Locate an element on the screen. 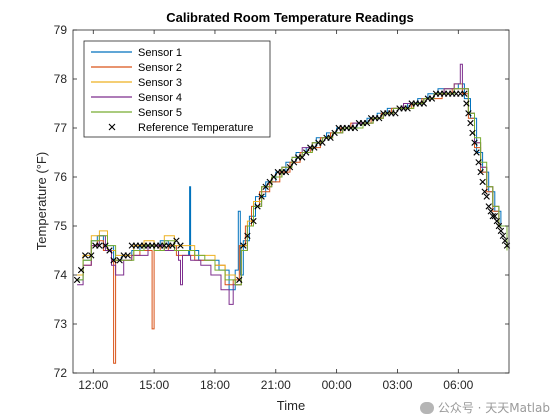  legend-box is located at coordinates (177, 89).